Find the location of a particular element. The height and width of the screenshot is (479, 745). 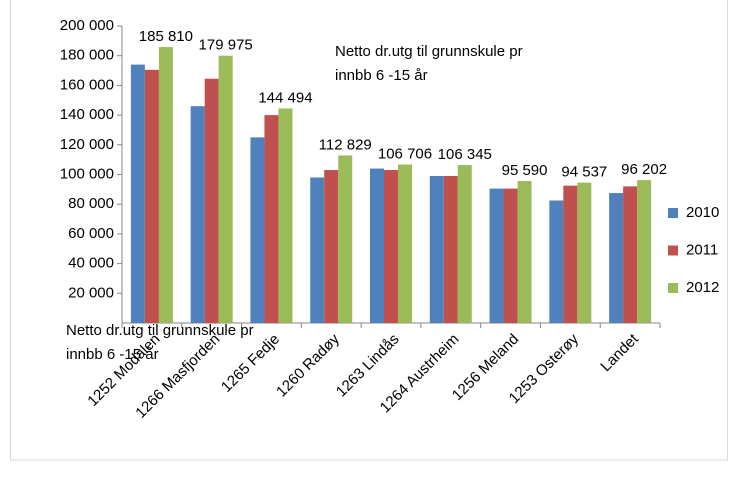

x-axis-label: Netto dr.utg til grunnskule pr is located at coordinates (160, 330).